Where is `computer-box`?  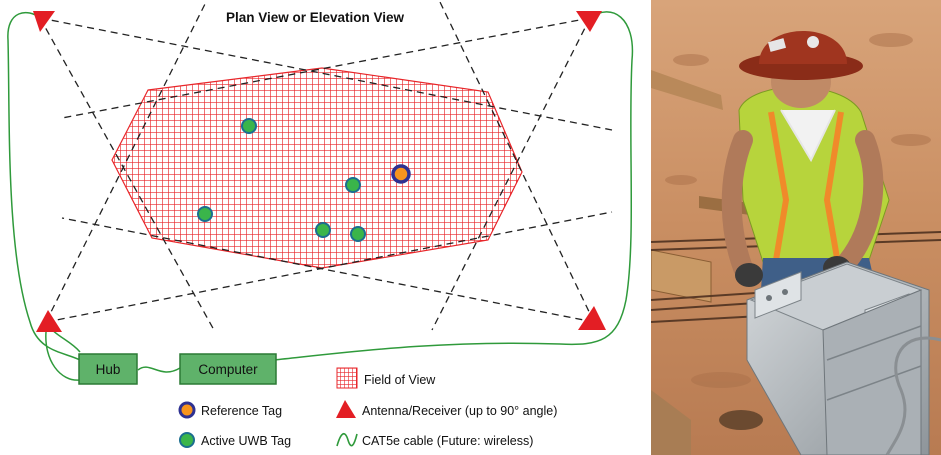
computer-box is located at coordinates (228, 369).